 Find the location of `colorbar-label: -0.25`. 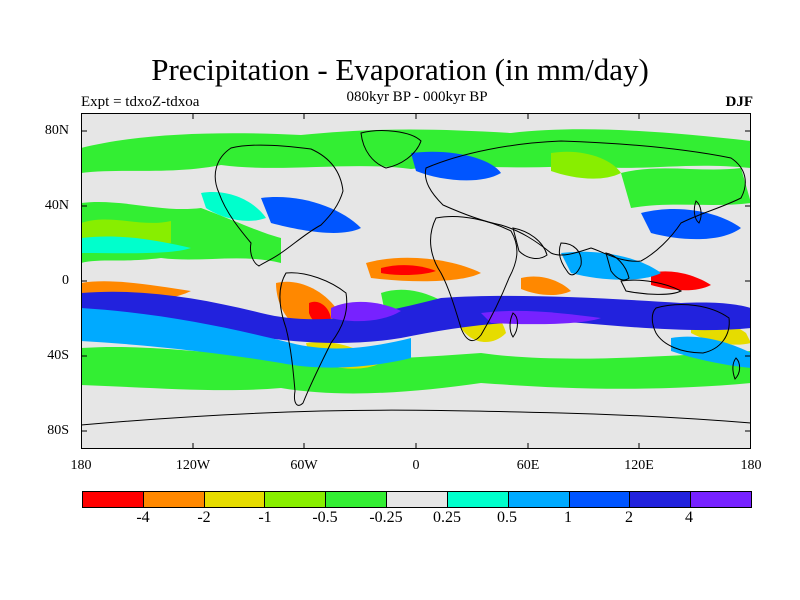

colorbar-label: -0.25 is located at coordinates (386, 517).